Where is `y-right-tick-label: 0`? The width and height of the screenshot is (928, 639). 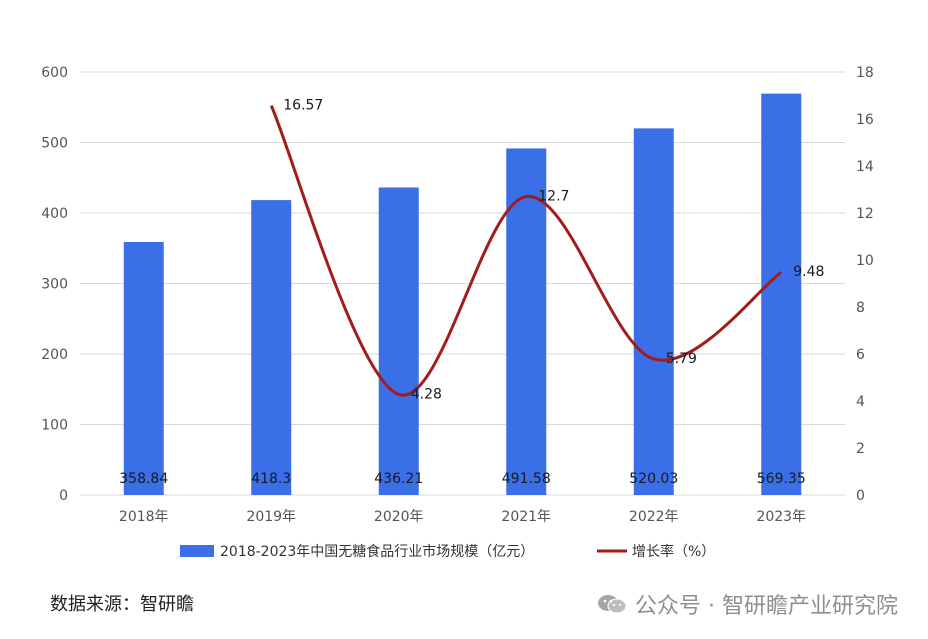
y-right-tick-label: 0 is located at coordinates (860, 496).